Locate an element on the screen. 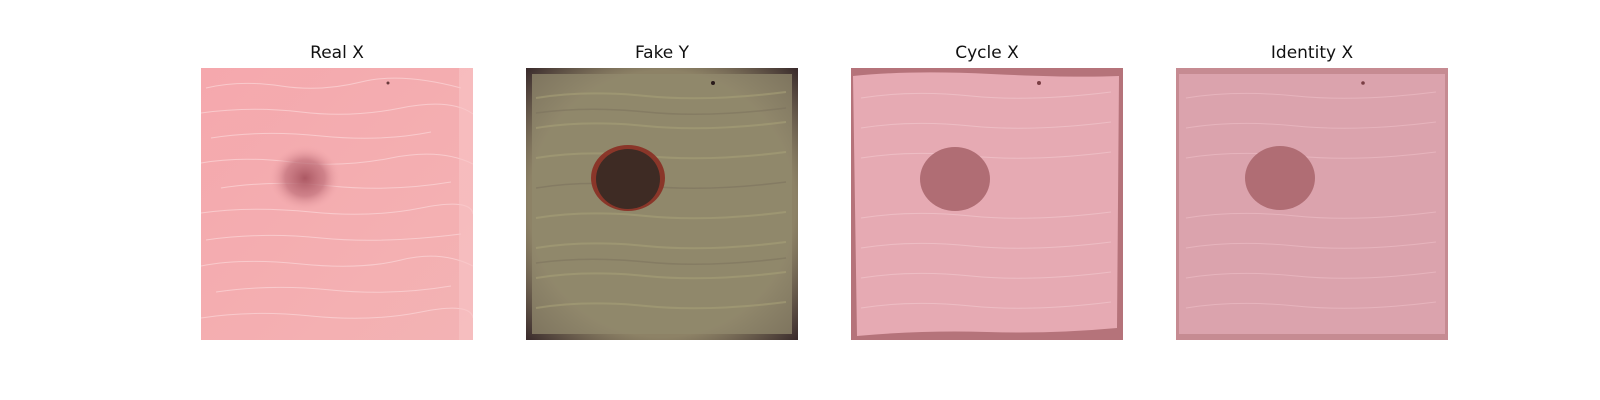 This screenshot has height=400, width=1600. panel-title: Identity X is located at coordinates (1312, 53).